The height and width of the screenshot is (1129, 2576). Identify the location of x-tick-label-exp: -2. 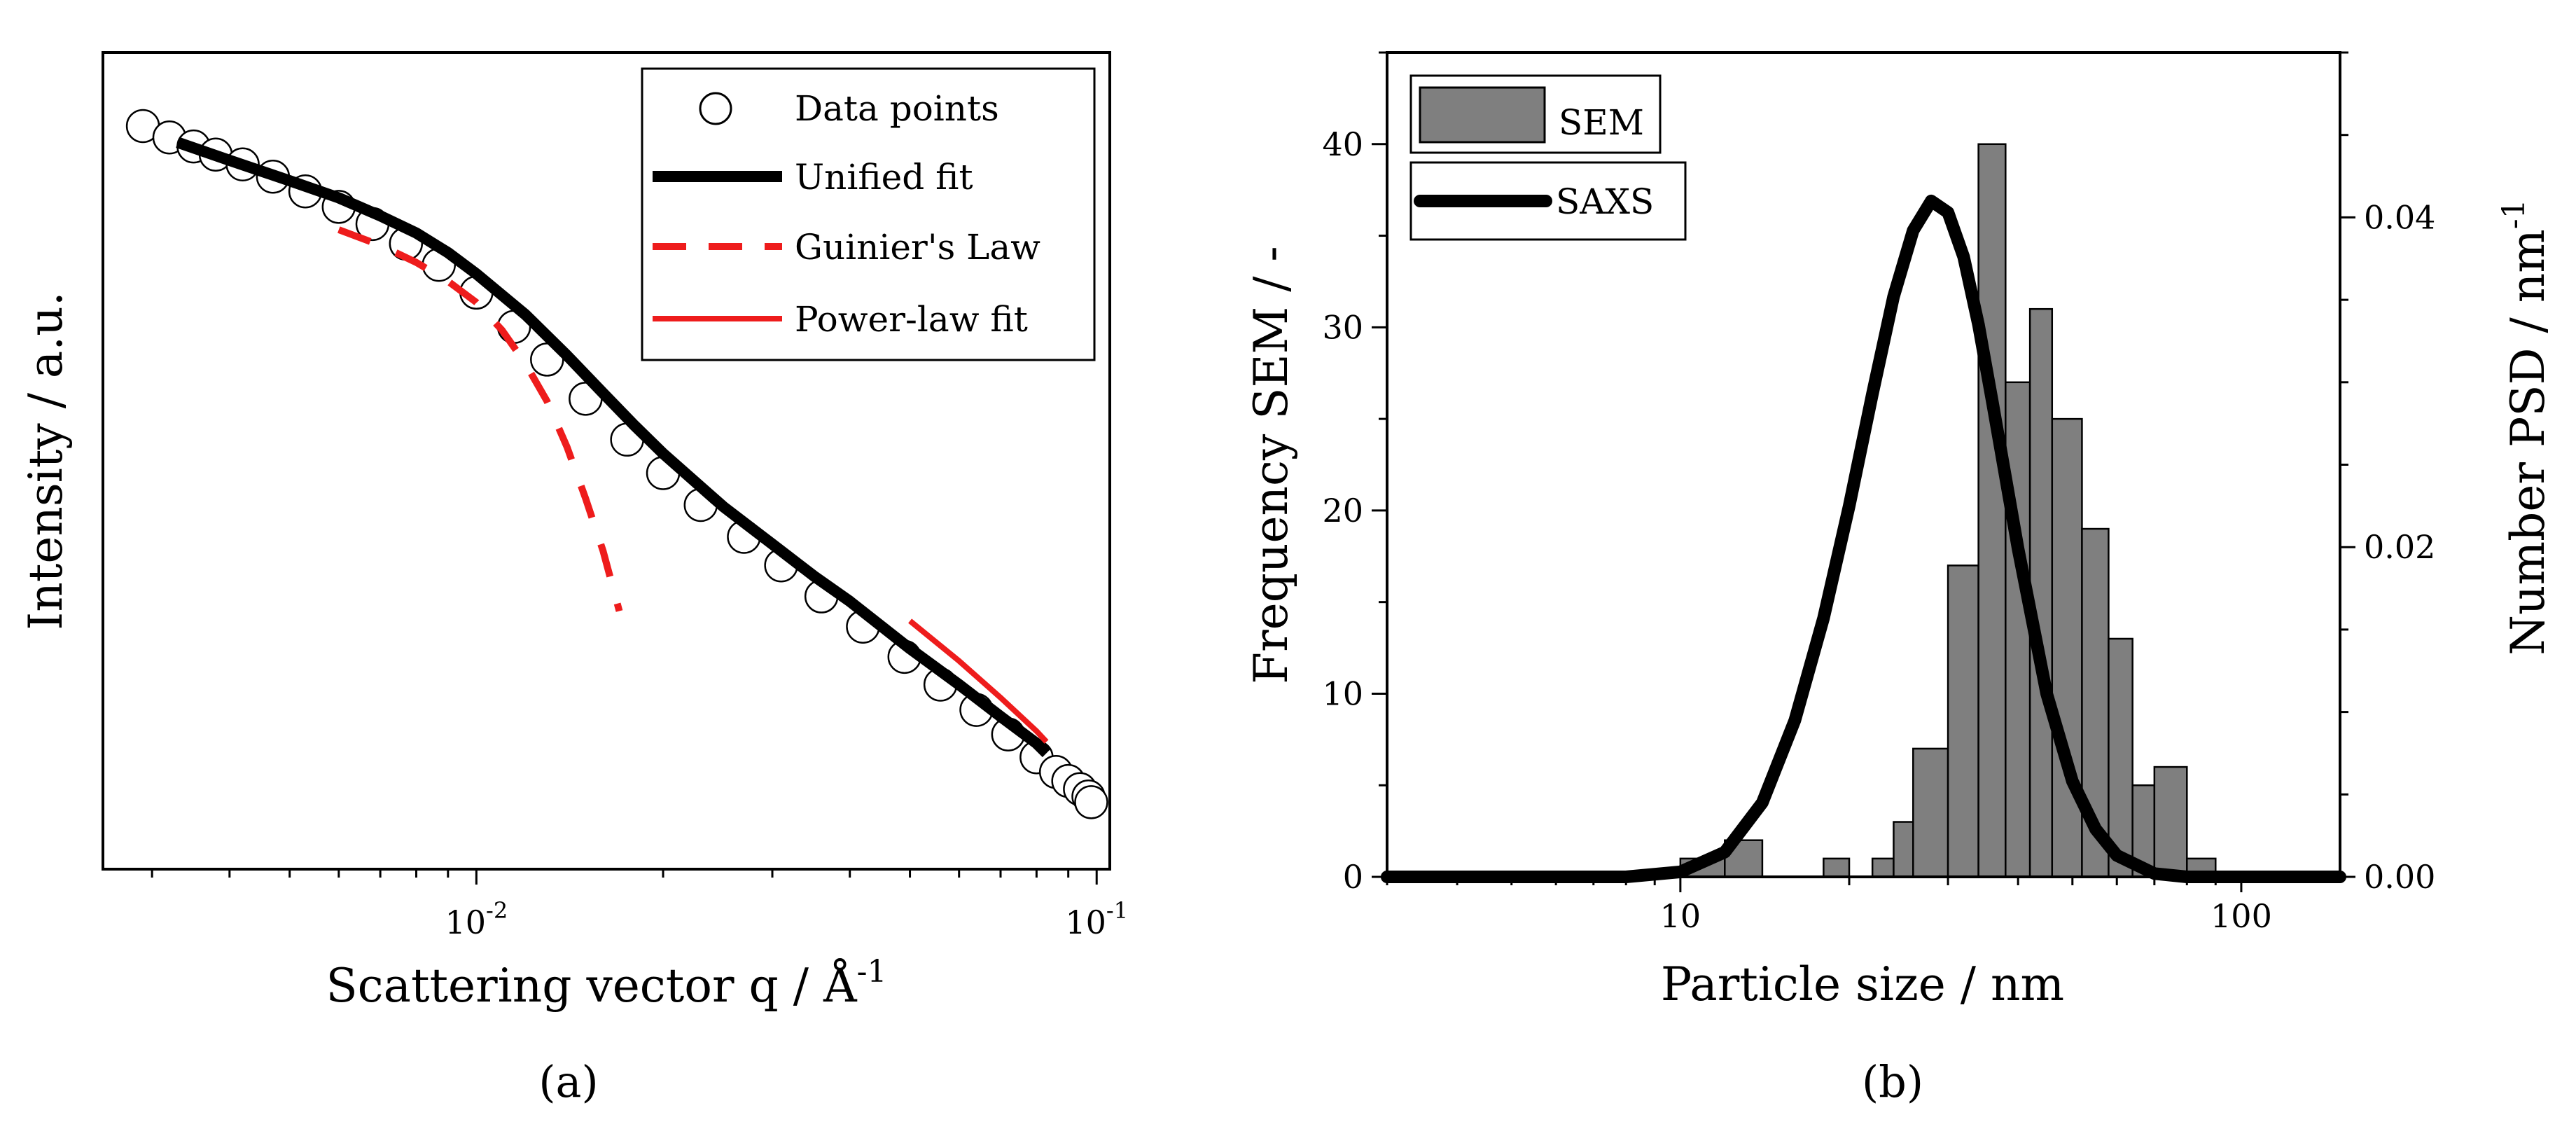
(497, 910).